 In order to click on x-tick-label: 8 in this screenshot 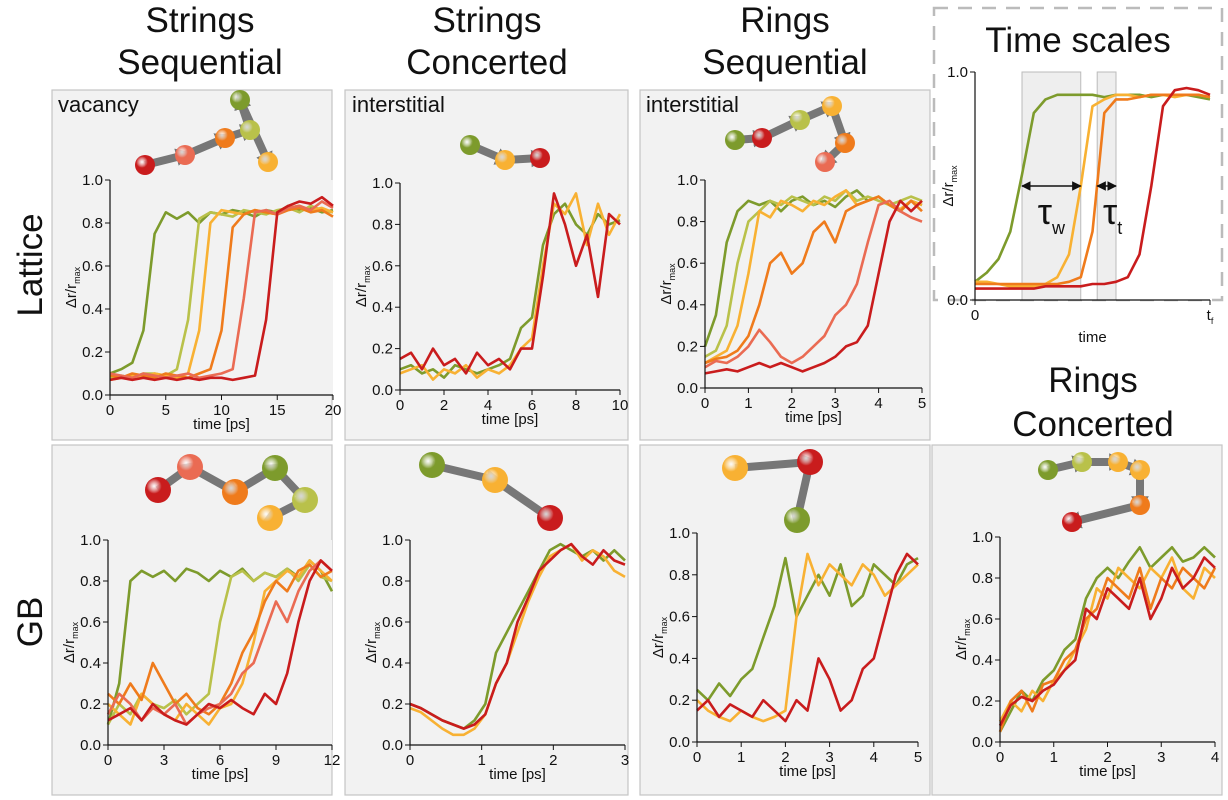, I will do `click(576, 405)`.